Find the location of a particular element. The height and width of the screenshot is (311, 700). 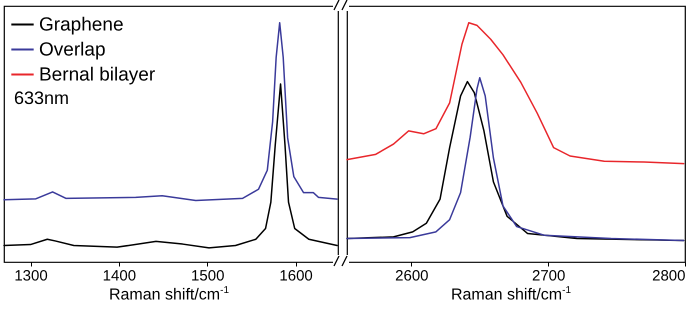

legend-label: Overlap is located at coordinates (72, 50).